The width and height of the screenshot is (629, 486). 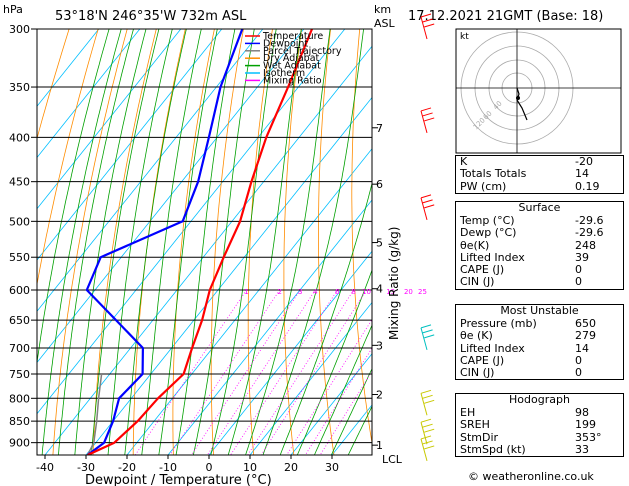 What do you see at coordinates (291, 467) in the screenshot?
I see `x-tick-label: 20` at bounding box center [291, 467].